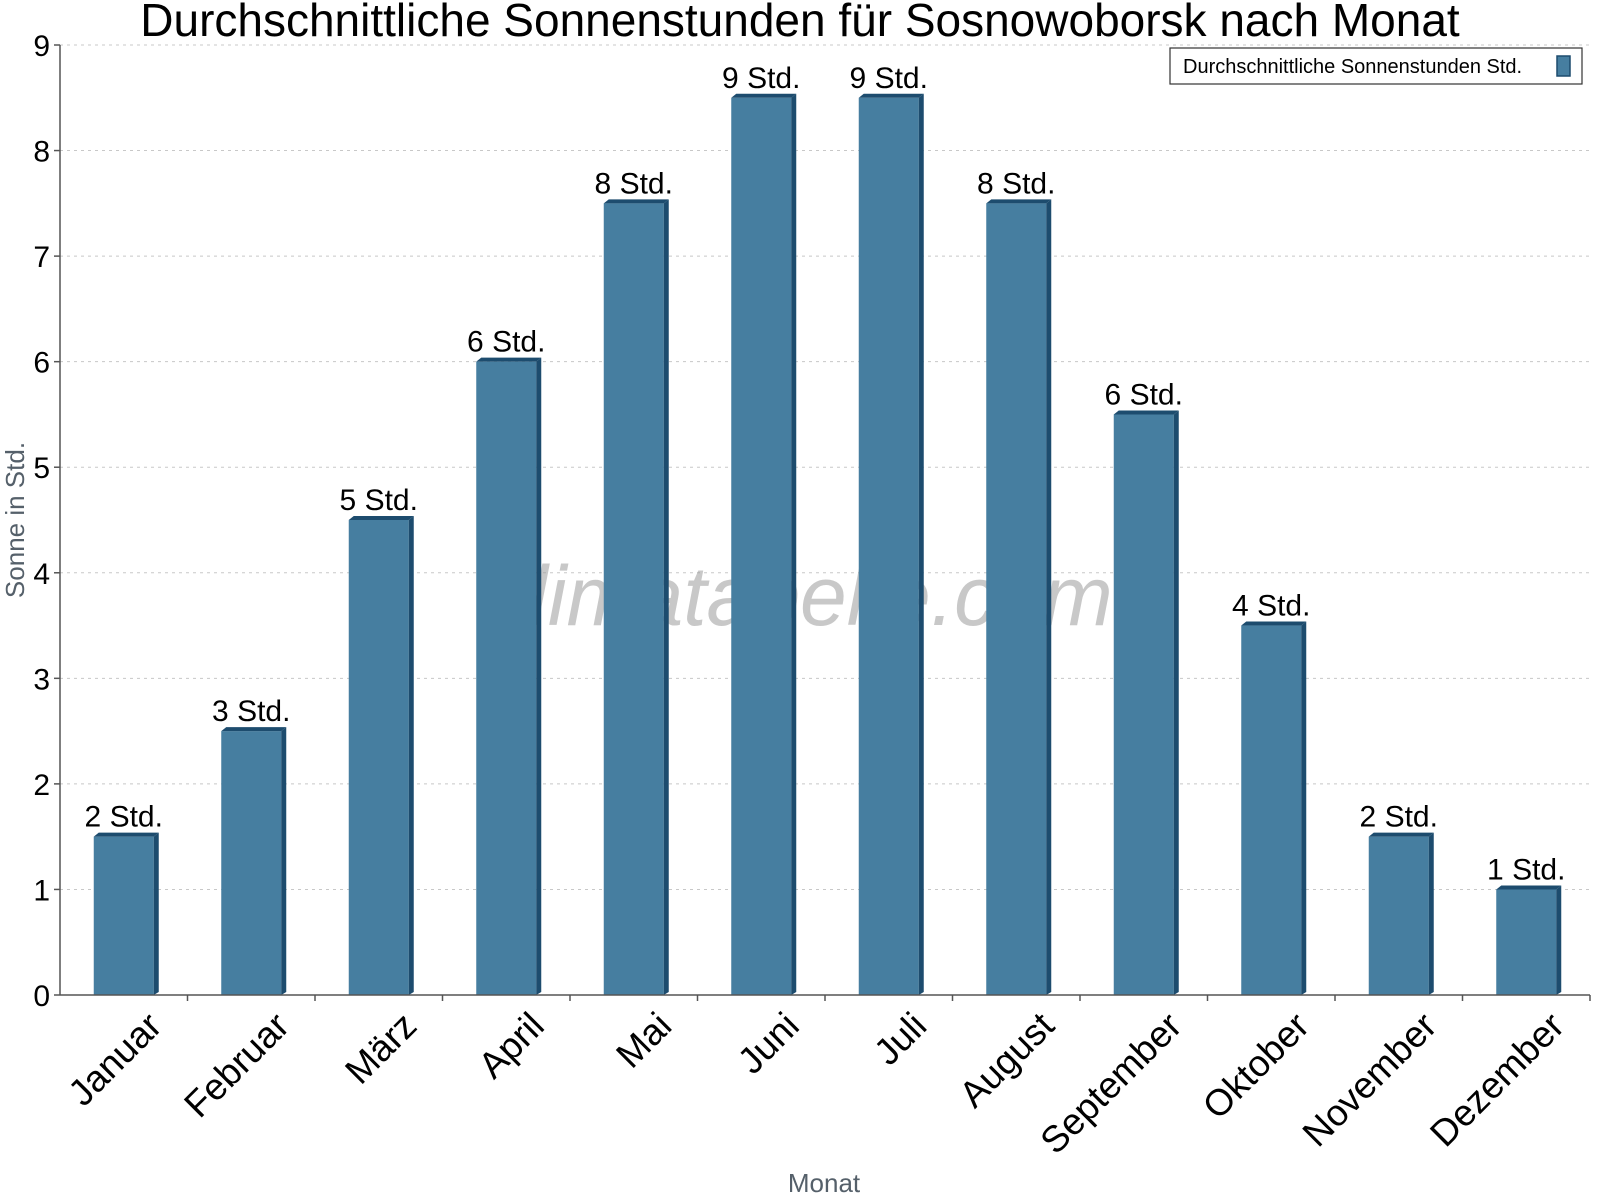 The image size is (1600, 1200). I want to click on bar-value-label: 3 Std., so click(251, 711).